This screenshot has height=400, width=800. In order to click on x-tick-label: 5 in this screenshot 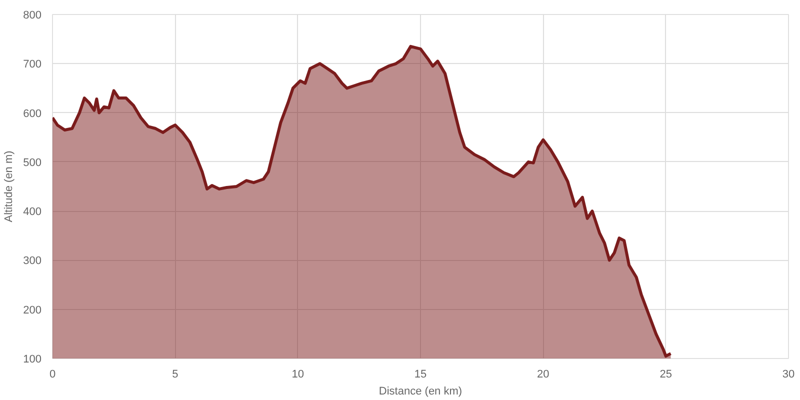, I will do `click(175, 374)`.